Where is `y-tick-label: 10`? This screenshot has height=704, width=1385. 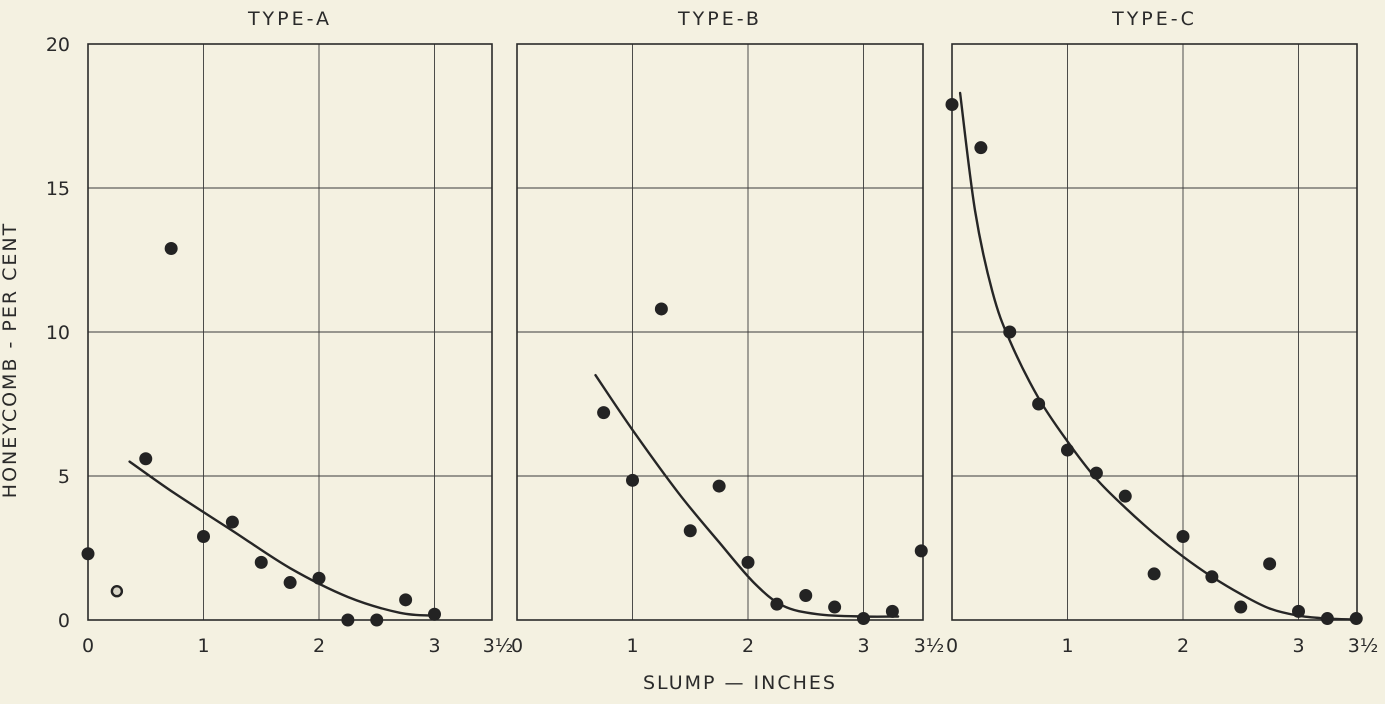
y-tick-label: 10 is located at coordinates (58, 333).